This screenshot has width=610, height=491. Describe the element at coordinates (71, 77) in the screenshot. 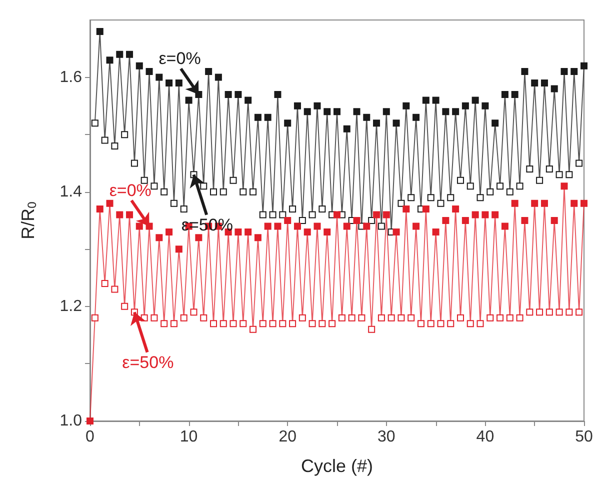

I see `y-tick-label: 1.6` at that location.